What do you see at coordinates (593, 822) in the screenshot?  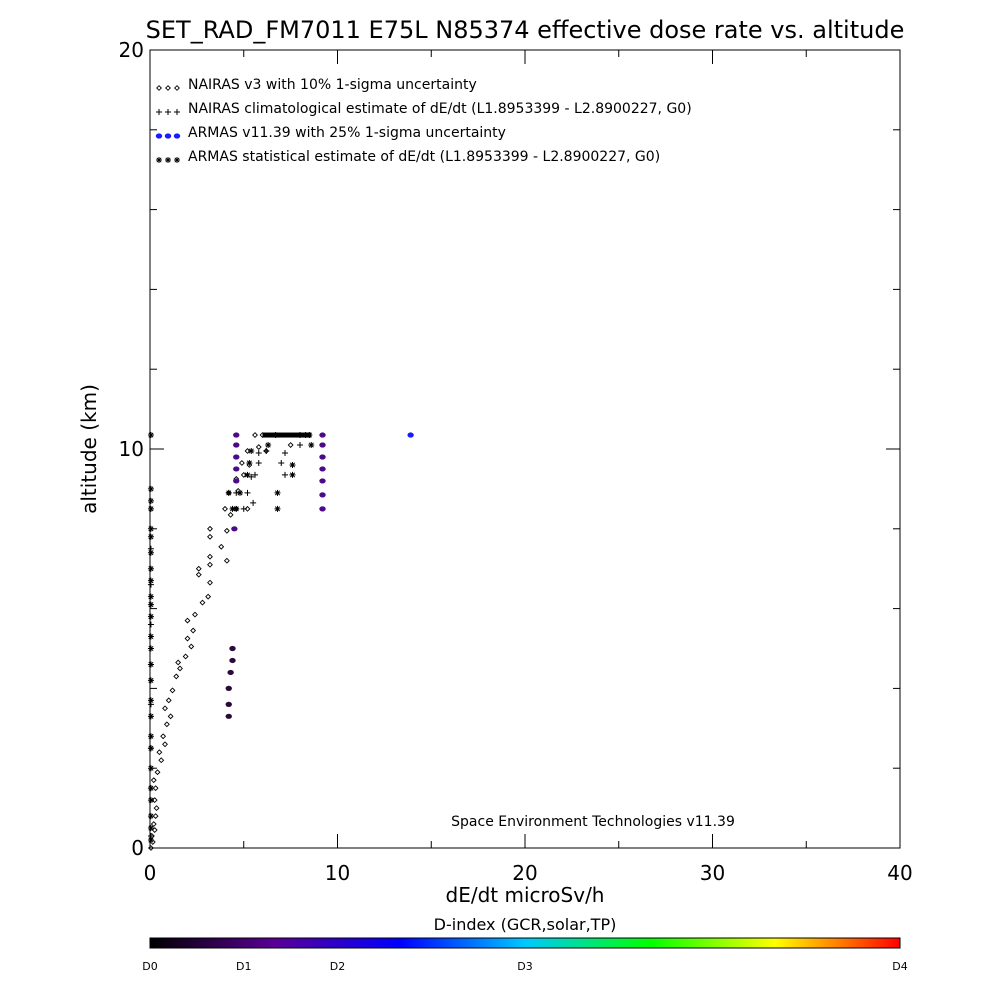 I see `credit-text: Space Environment Technologies v11.39` at bounding box center [593, 822].